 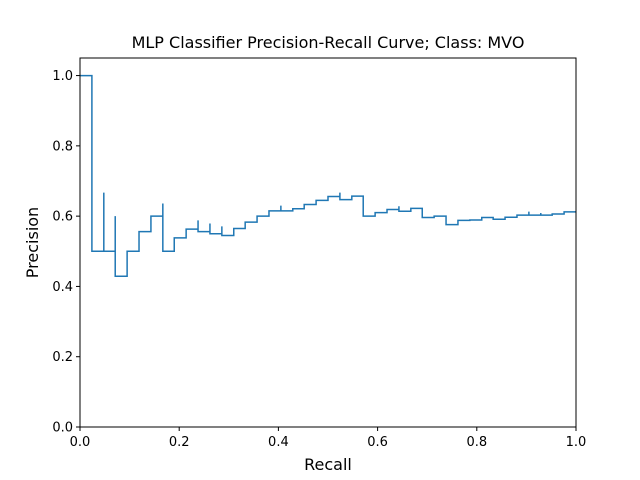 I want to click on x-tick-label: 1.0, so click(x=576, y=442).